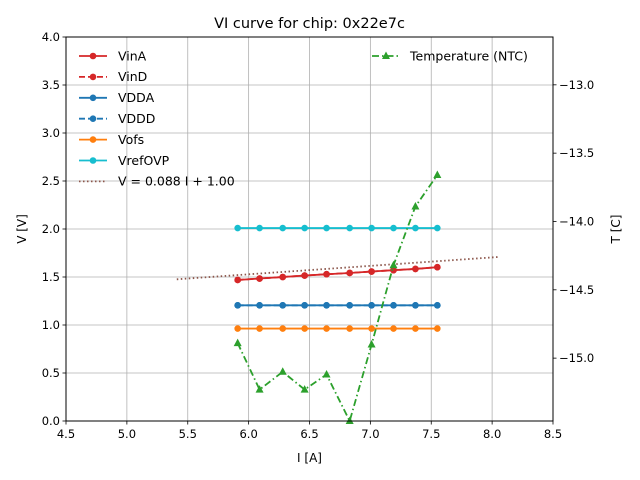 The height and width of the screenshot is (480, 640). Describe the element at coordinates (51, 421) in the screenshot. I see `y-tick-label: 0.0` at that location.